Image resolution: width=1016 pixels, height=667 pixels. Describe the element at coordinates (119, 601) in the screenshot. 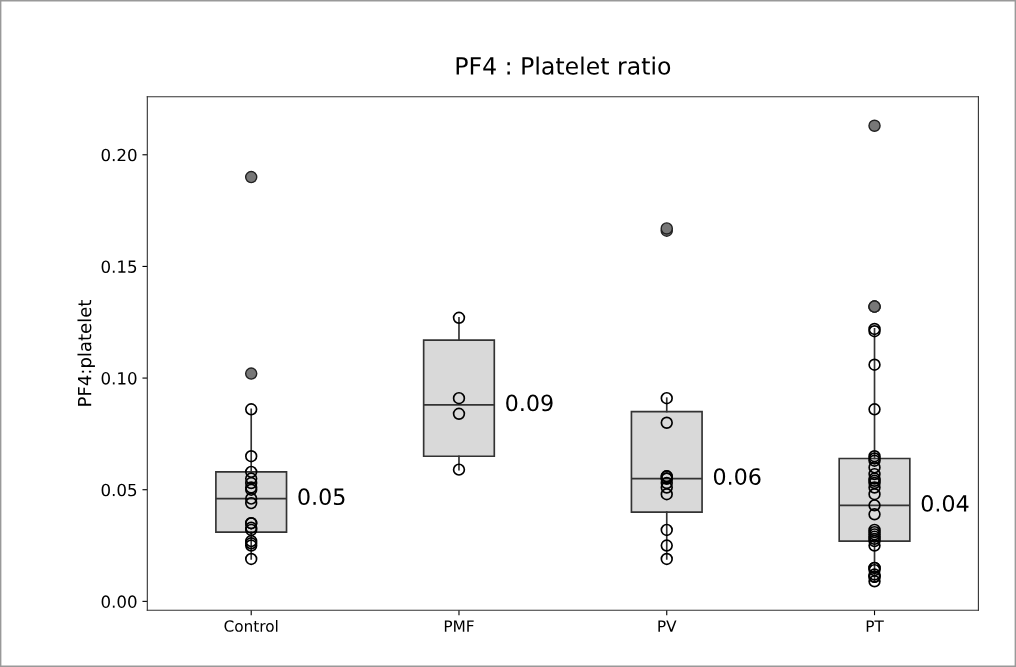

I see `y-tick-label: 0.00` at that location.